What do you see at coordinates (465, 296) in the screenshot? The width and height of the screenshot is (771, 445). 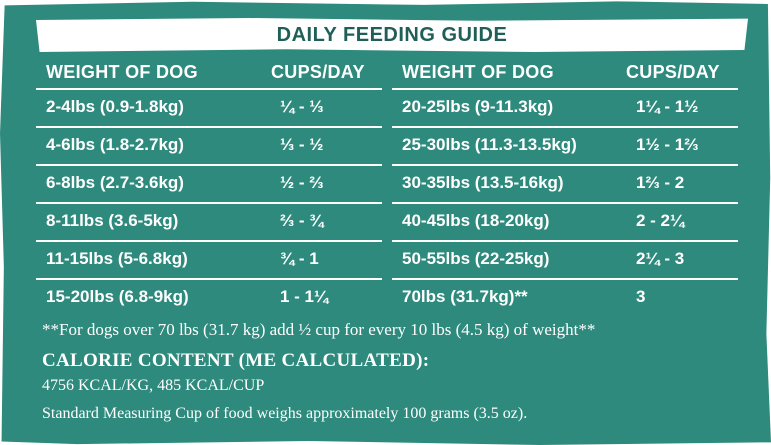 I see `weight-cell: 70lbs (31.7kg)**` at bounding box center [465, 296].